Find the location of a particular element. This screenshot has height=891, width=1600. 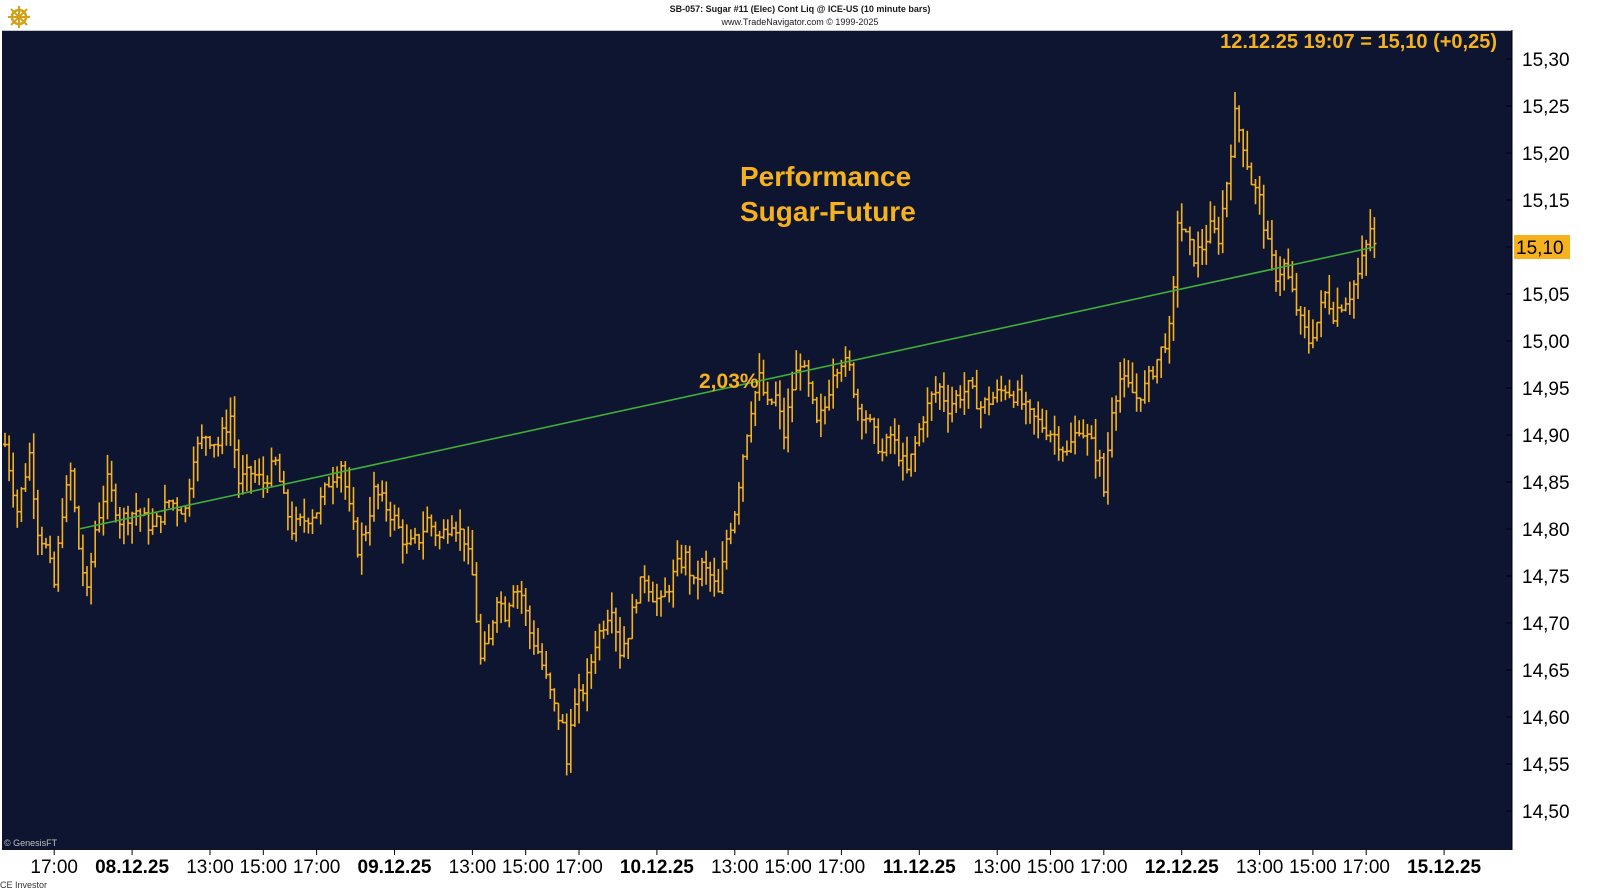

y-tick-label: 15,20 is located at coordinates (1546, 154).